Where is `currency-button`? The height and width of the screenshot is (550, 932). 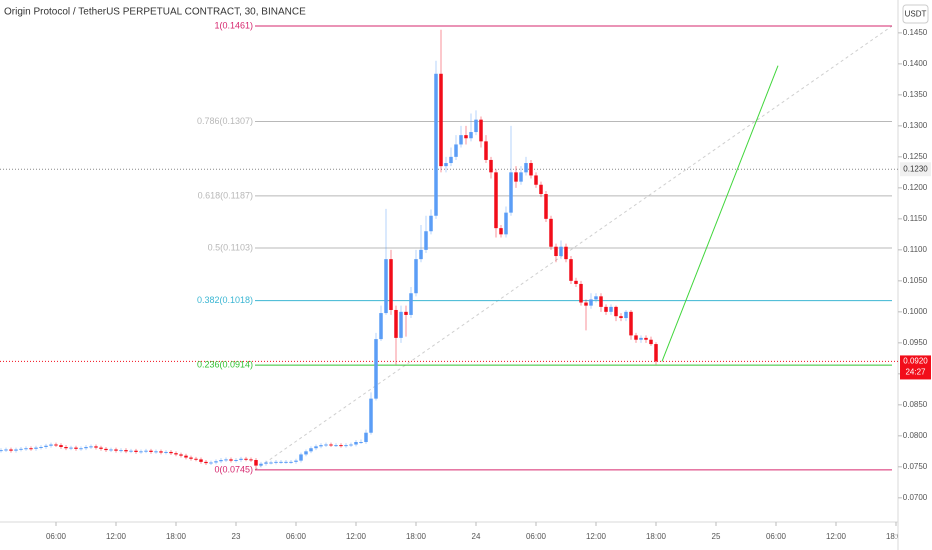 currency-button is located at coordinates (915, 14).